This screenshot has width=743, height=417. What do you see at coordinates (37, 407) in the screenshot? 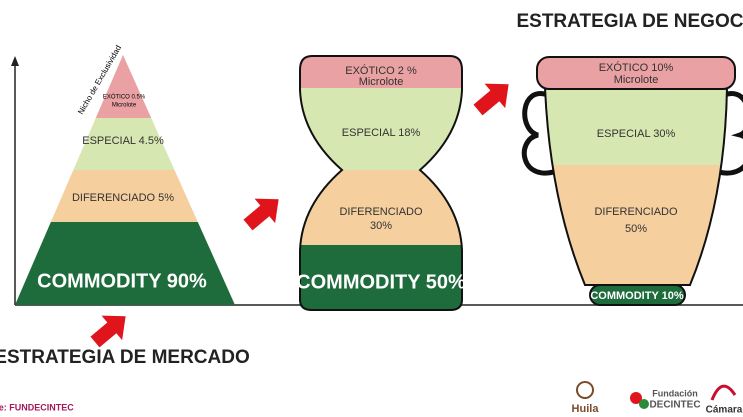
I see `source: Fuente: FUNDECINTEC` at bounding box center [37, 407].